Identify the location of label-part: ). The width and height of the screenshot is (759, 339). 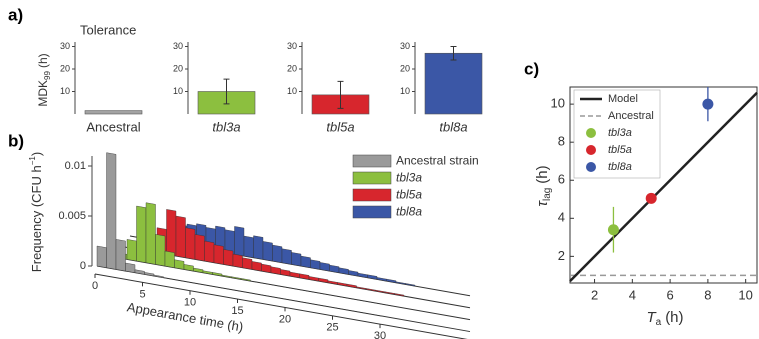
(36, 154).